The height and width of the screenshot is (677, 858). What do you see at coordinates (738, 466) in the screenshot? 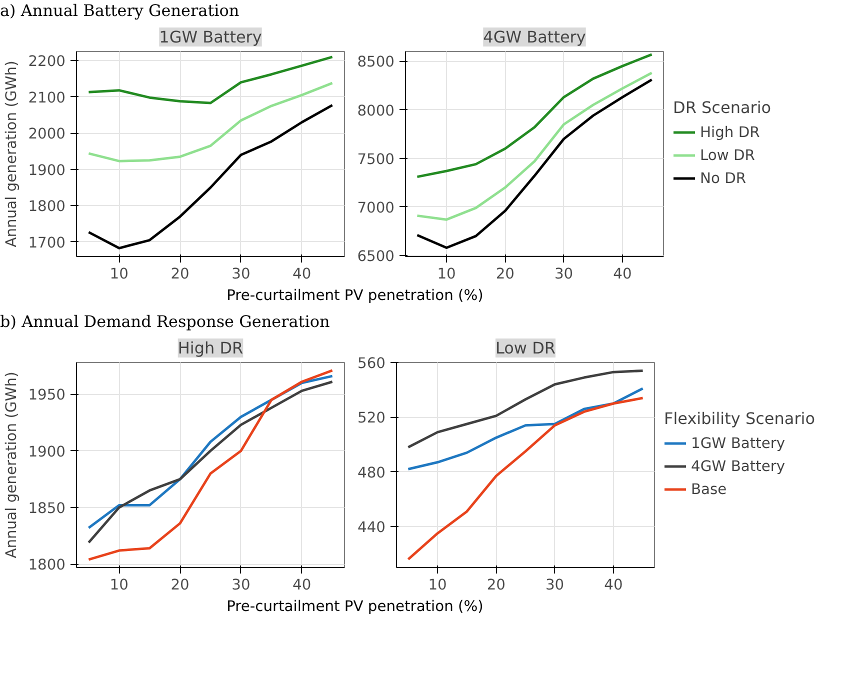
I see `legend-label: 4GW Battery` at bounding box center [738, 466].